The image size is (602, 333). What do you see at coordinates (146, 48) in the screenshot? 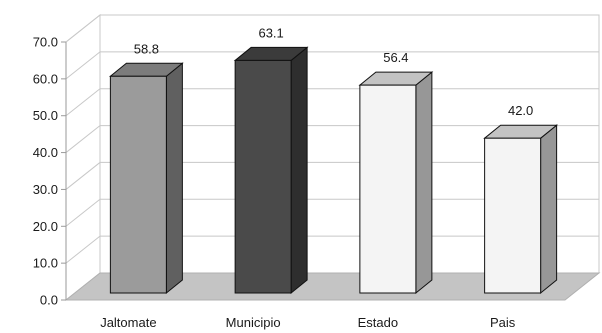
I see `data-label: 58.8` at bounding box center [146, 48].